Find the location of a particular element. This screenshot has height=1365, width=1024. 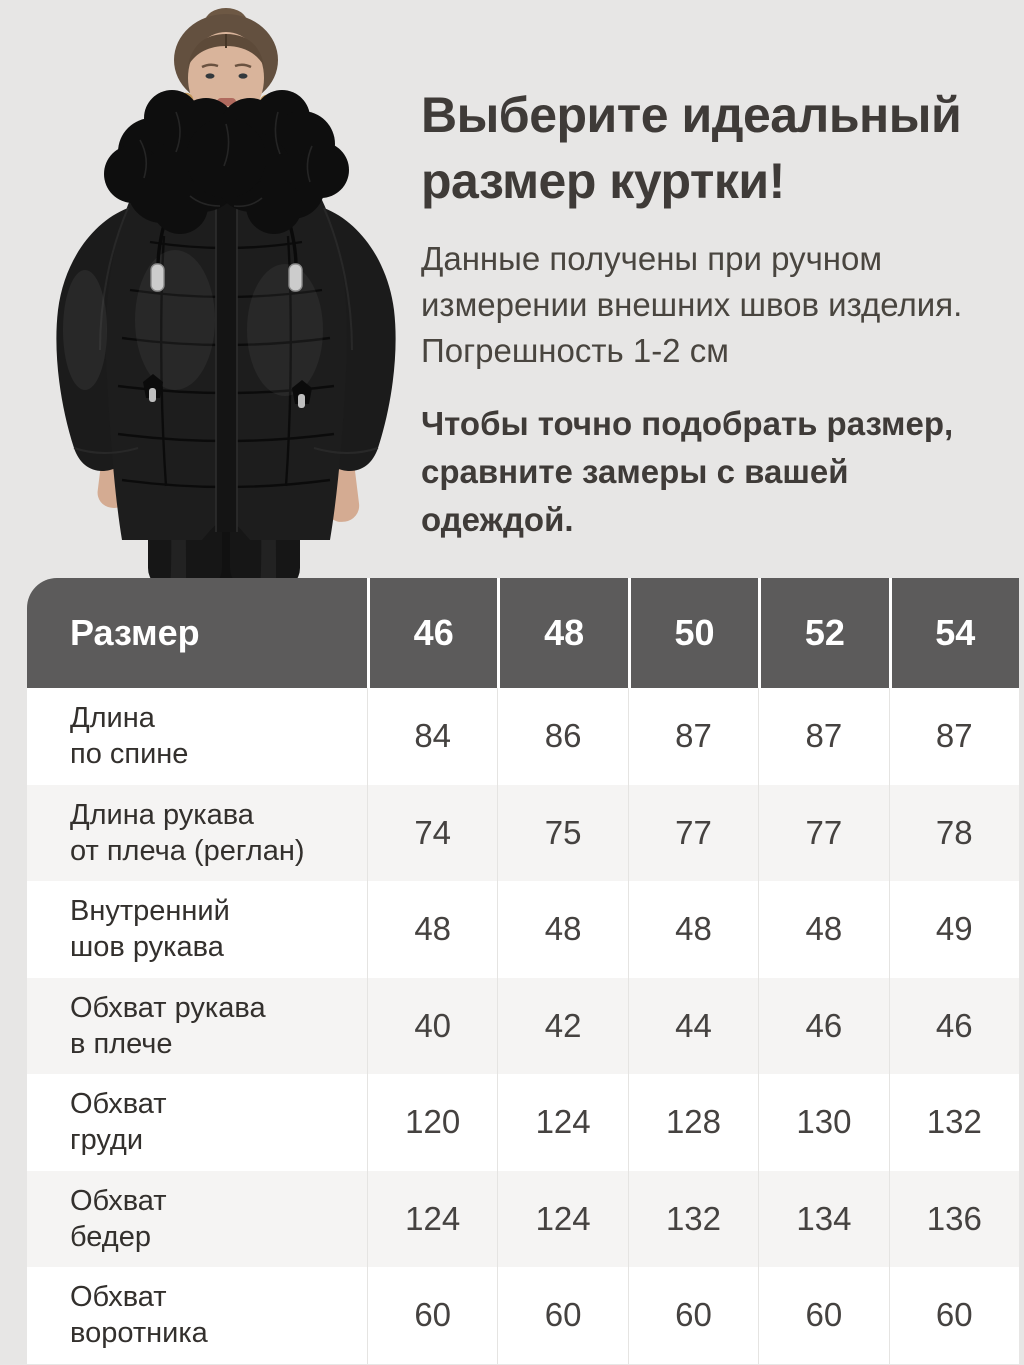

row-label: Обхват груди is located at coordinates (118, 1122).